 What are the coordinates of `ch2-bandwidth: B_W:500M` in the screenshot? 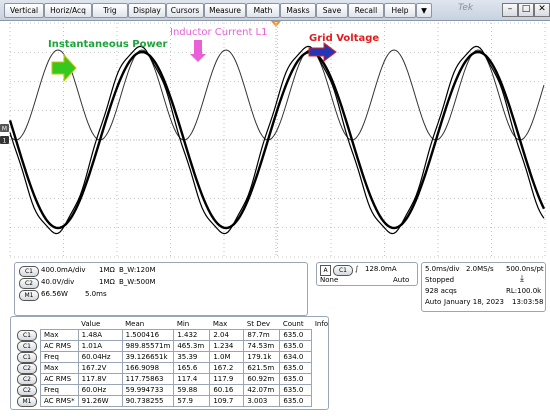 It's located at (137, 282).